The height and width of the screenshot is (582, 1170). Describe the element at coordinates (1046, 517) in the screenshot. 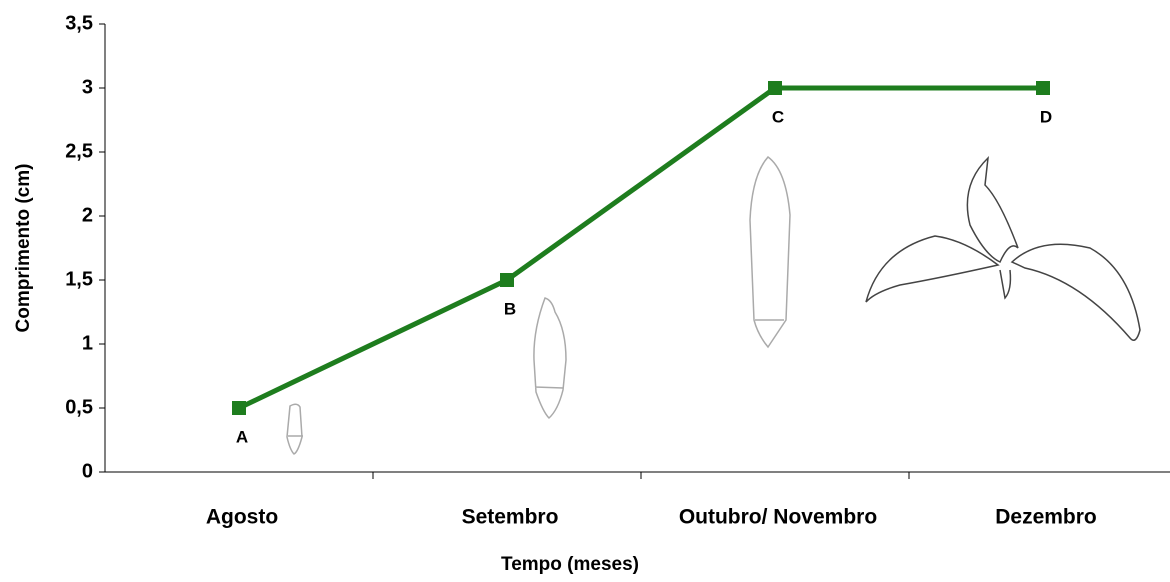

I see `x-tick-label: Dezembro` at that location.